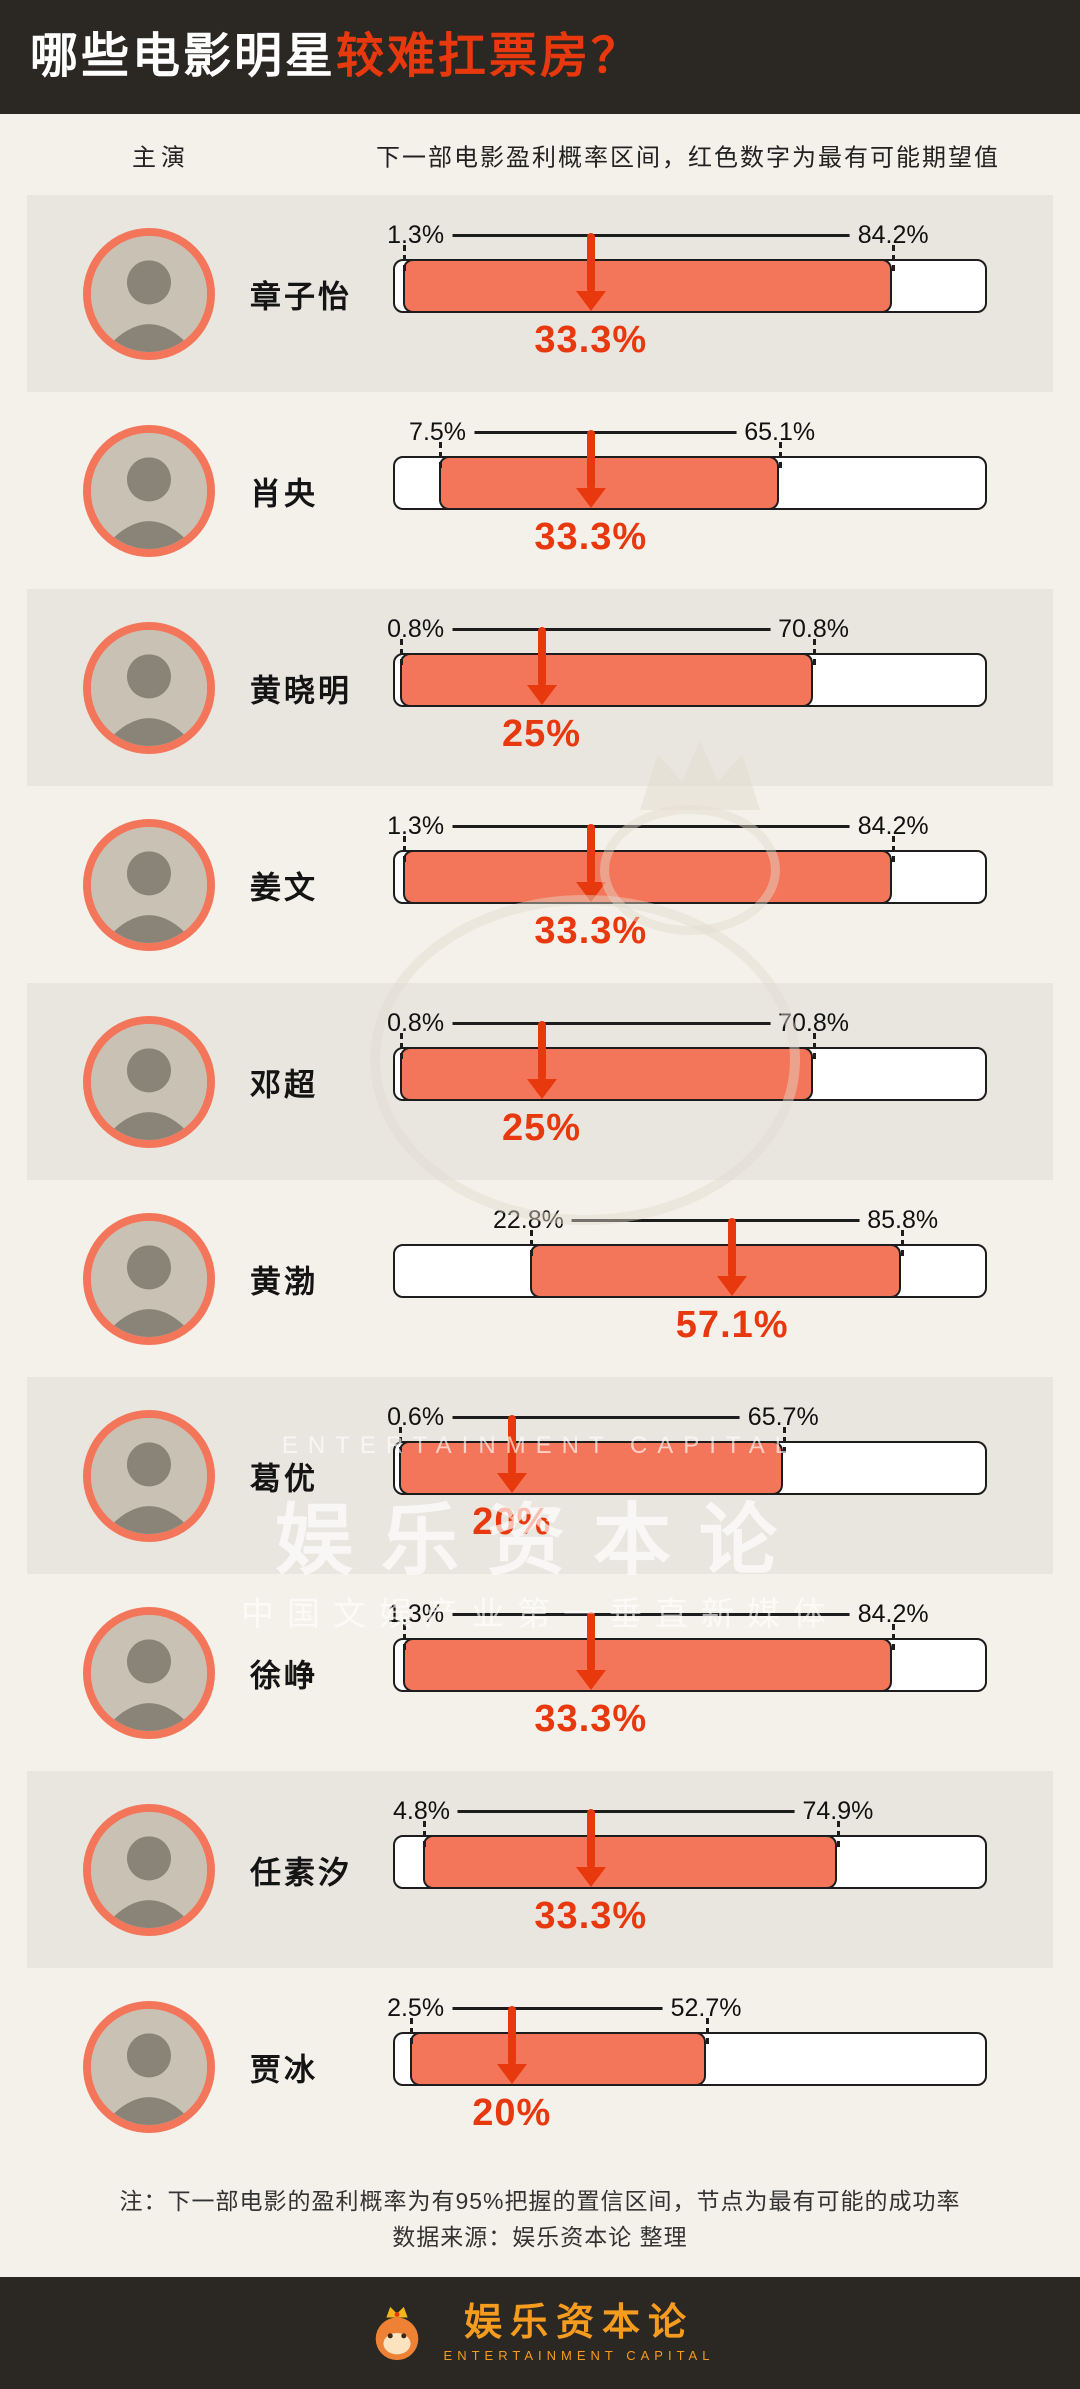  Describe the element at coordinates (421, 1811) in the screenshot. I see `range-low-label: 4.8%` at that location.